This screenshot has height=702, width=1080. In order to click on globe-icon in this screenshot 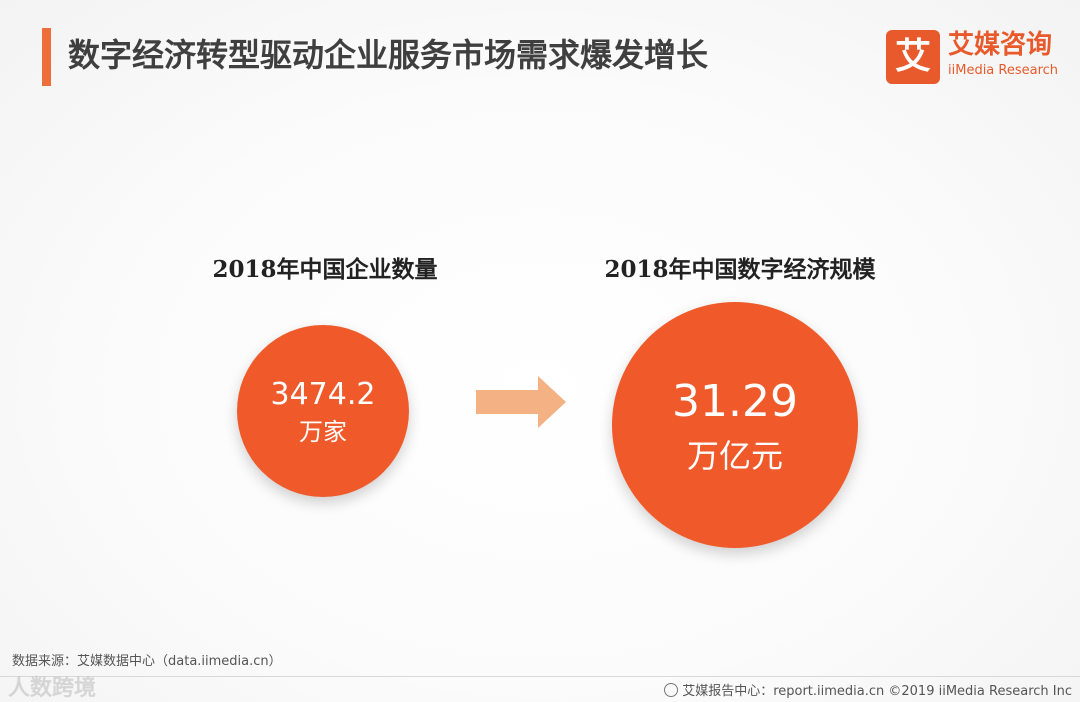, I will do `click(671, 690)`.